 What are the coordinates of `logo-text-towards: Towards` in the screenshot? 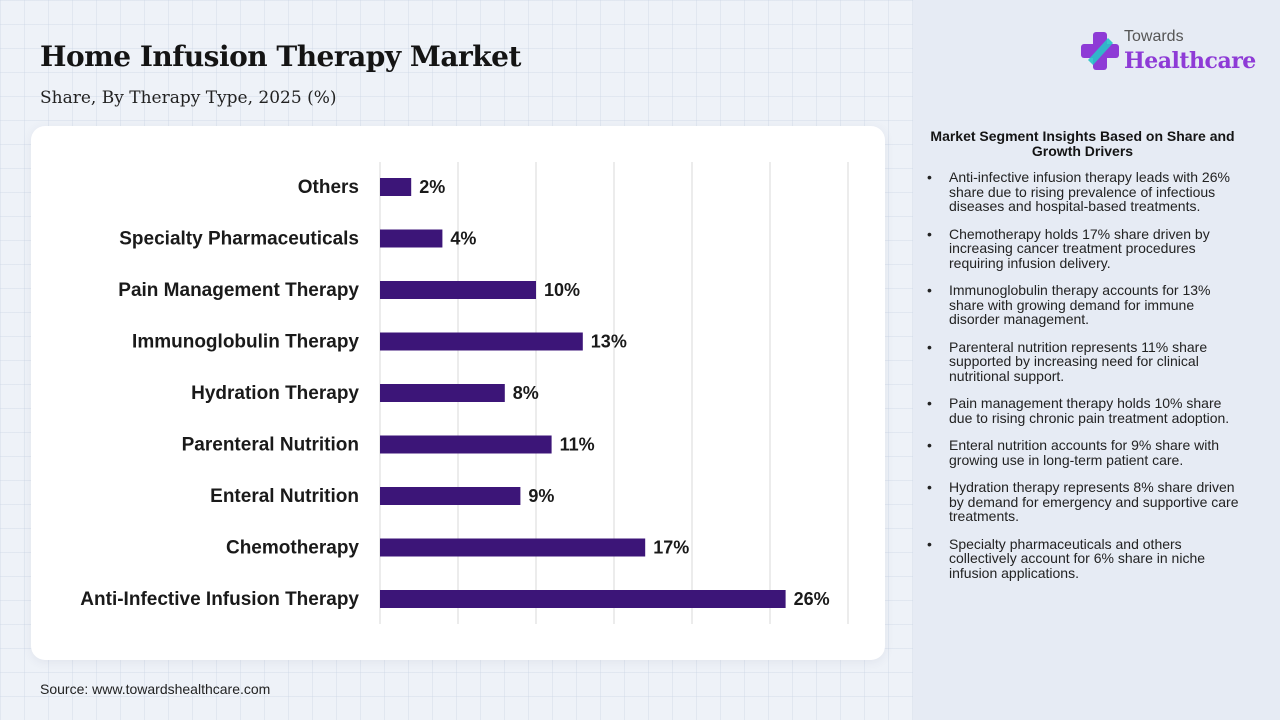 It's located at (1154, 36).